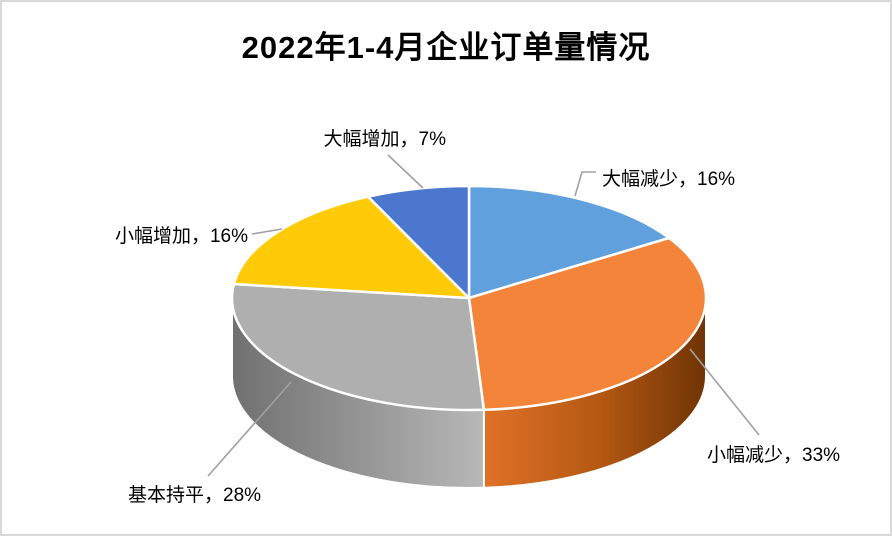  I want to click on slice-label-3: 小幅增加，16%, so click(181, 236).